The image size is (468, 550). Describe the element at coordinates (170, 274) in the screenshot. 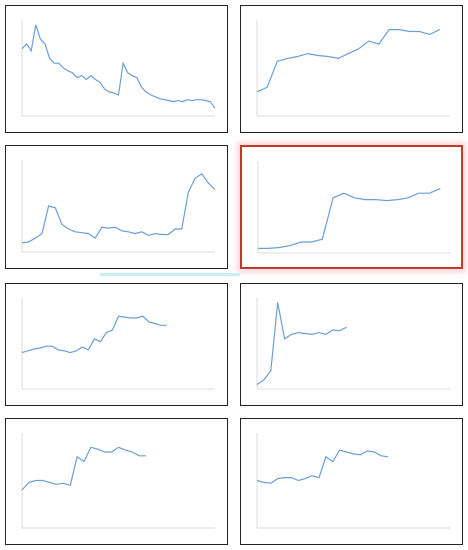

I see `selection-indicator` at that location.